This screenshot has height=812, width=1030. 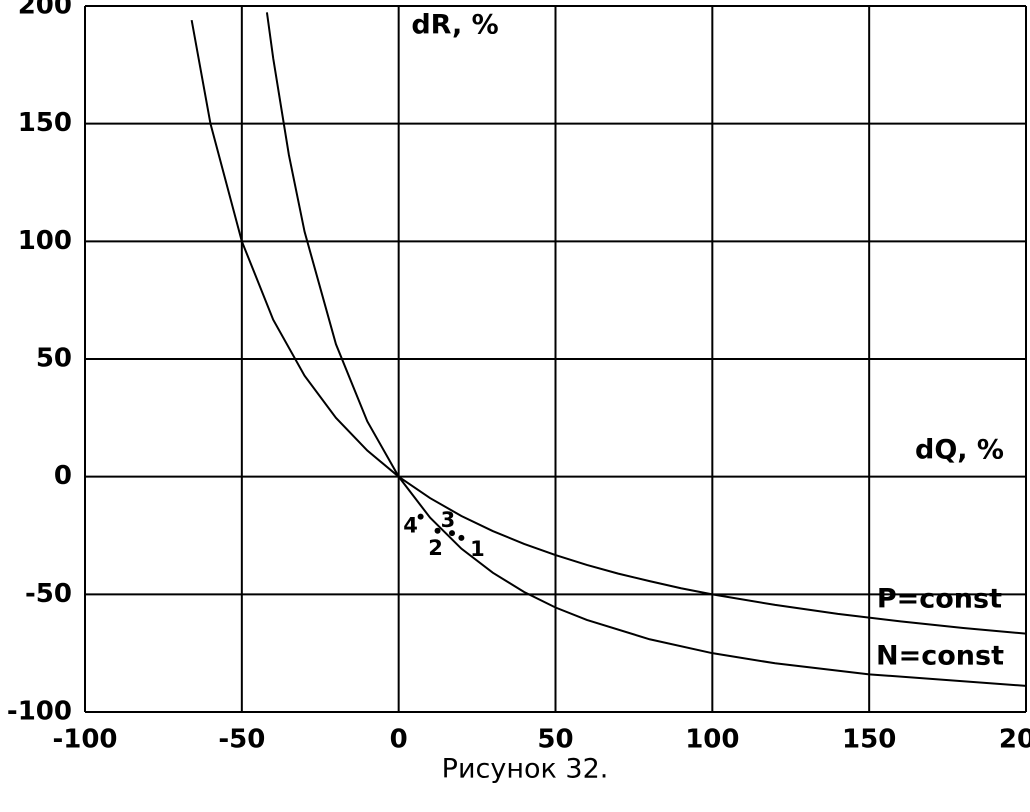 What do you see at coordinates (712, 740) in the screenshot?
I see `x-tick-label: 100` at bounding box center [712, 740].